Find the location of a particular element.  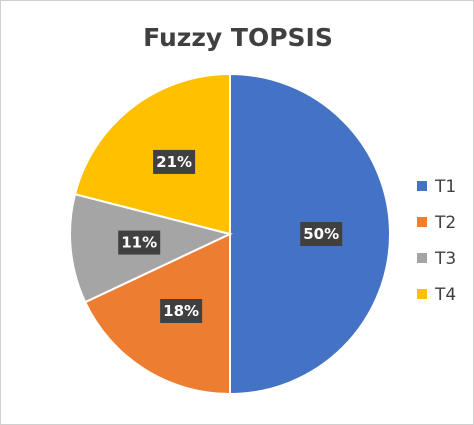

legend-item-t1: T1 is located at coordinates (436, 187).